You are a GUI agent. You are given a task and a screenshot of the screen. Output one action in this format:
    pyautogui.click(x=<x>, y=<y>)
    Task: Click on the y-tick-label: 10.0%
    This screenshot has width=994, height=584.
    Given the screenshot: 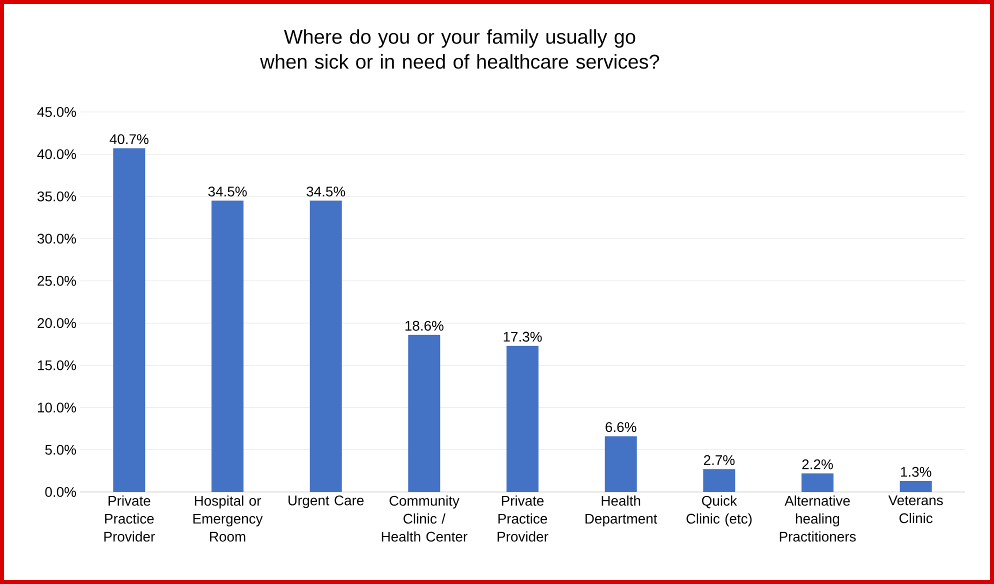 What is the action you would take?
    pyautogui.click(x=57, y=407)
    